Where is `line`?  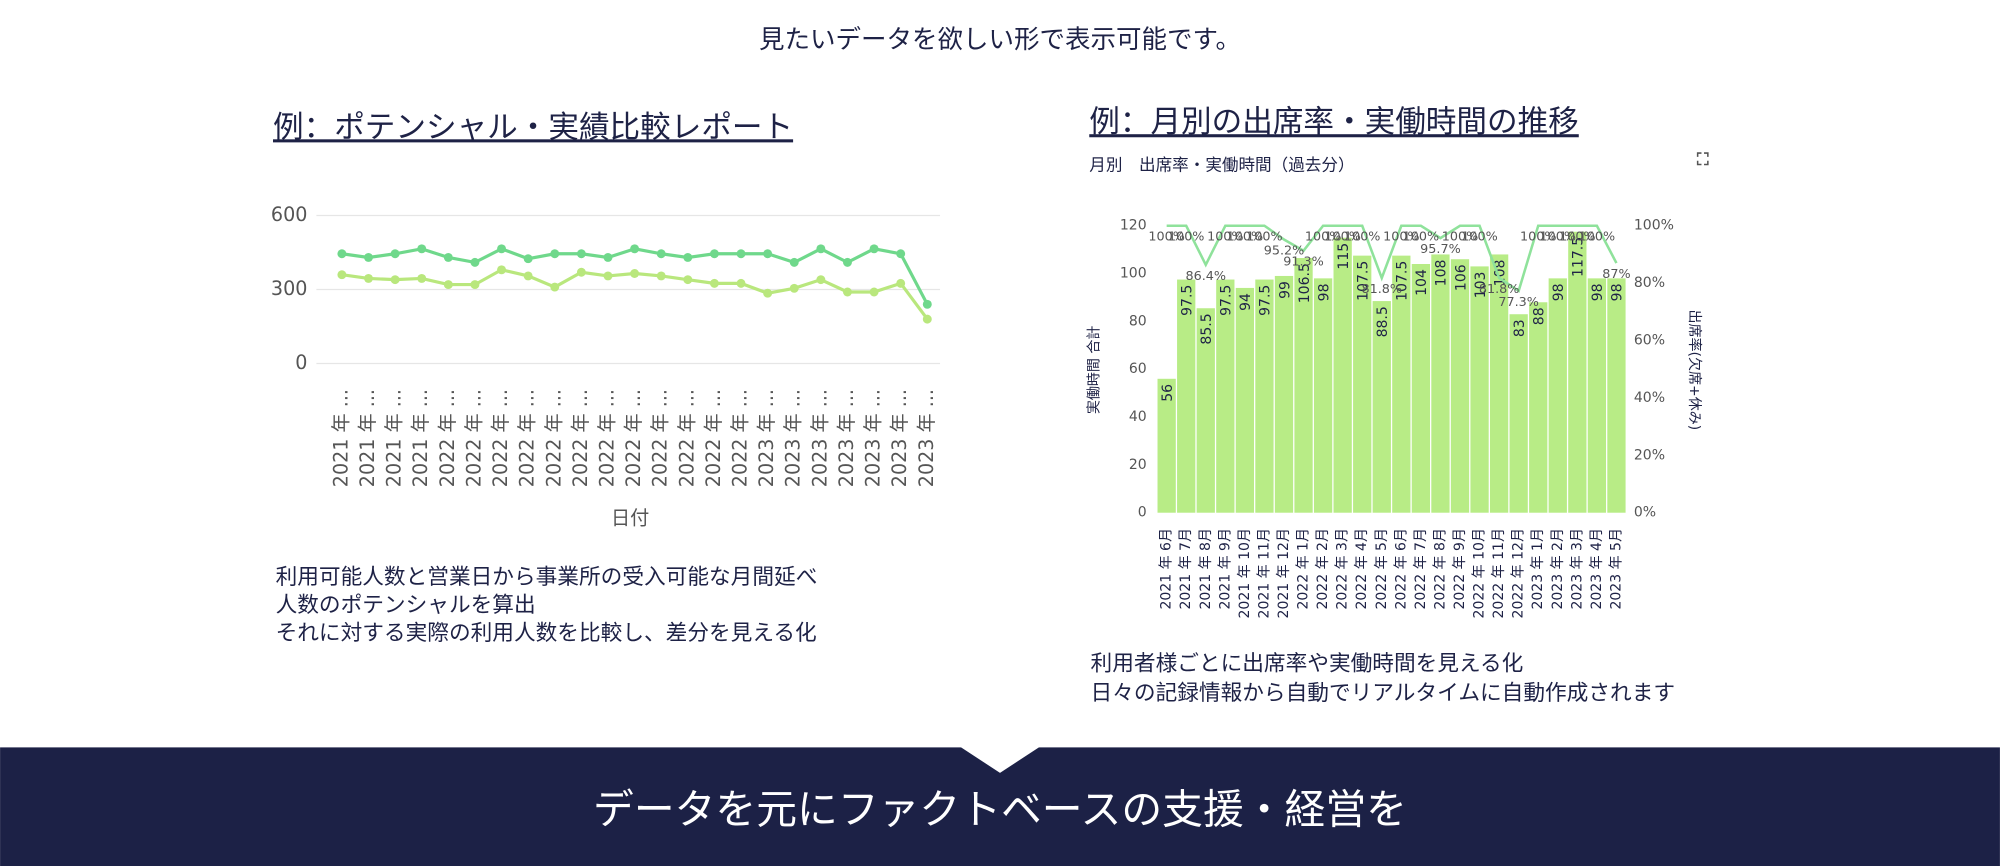 line is located at coordinates (1392, 258).